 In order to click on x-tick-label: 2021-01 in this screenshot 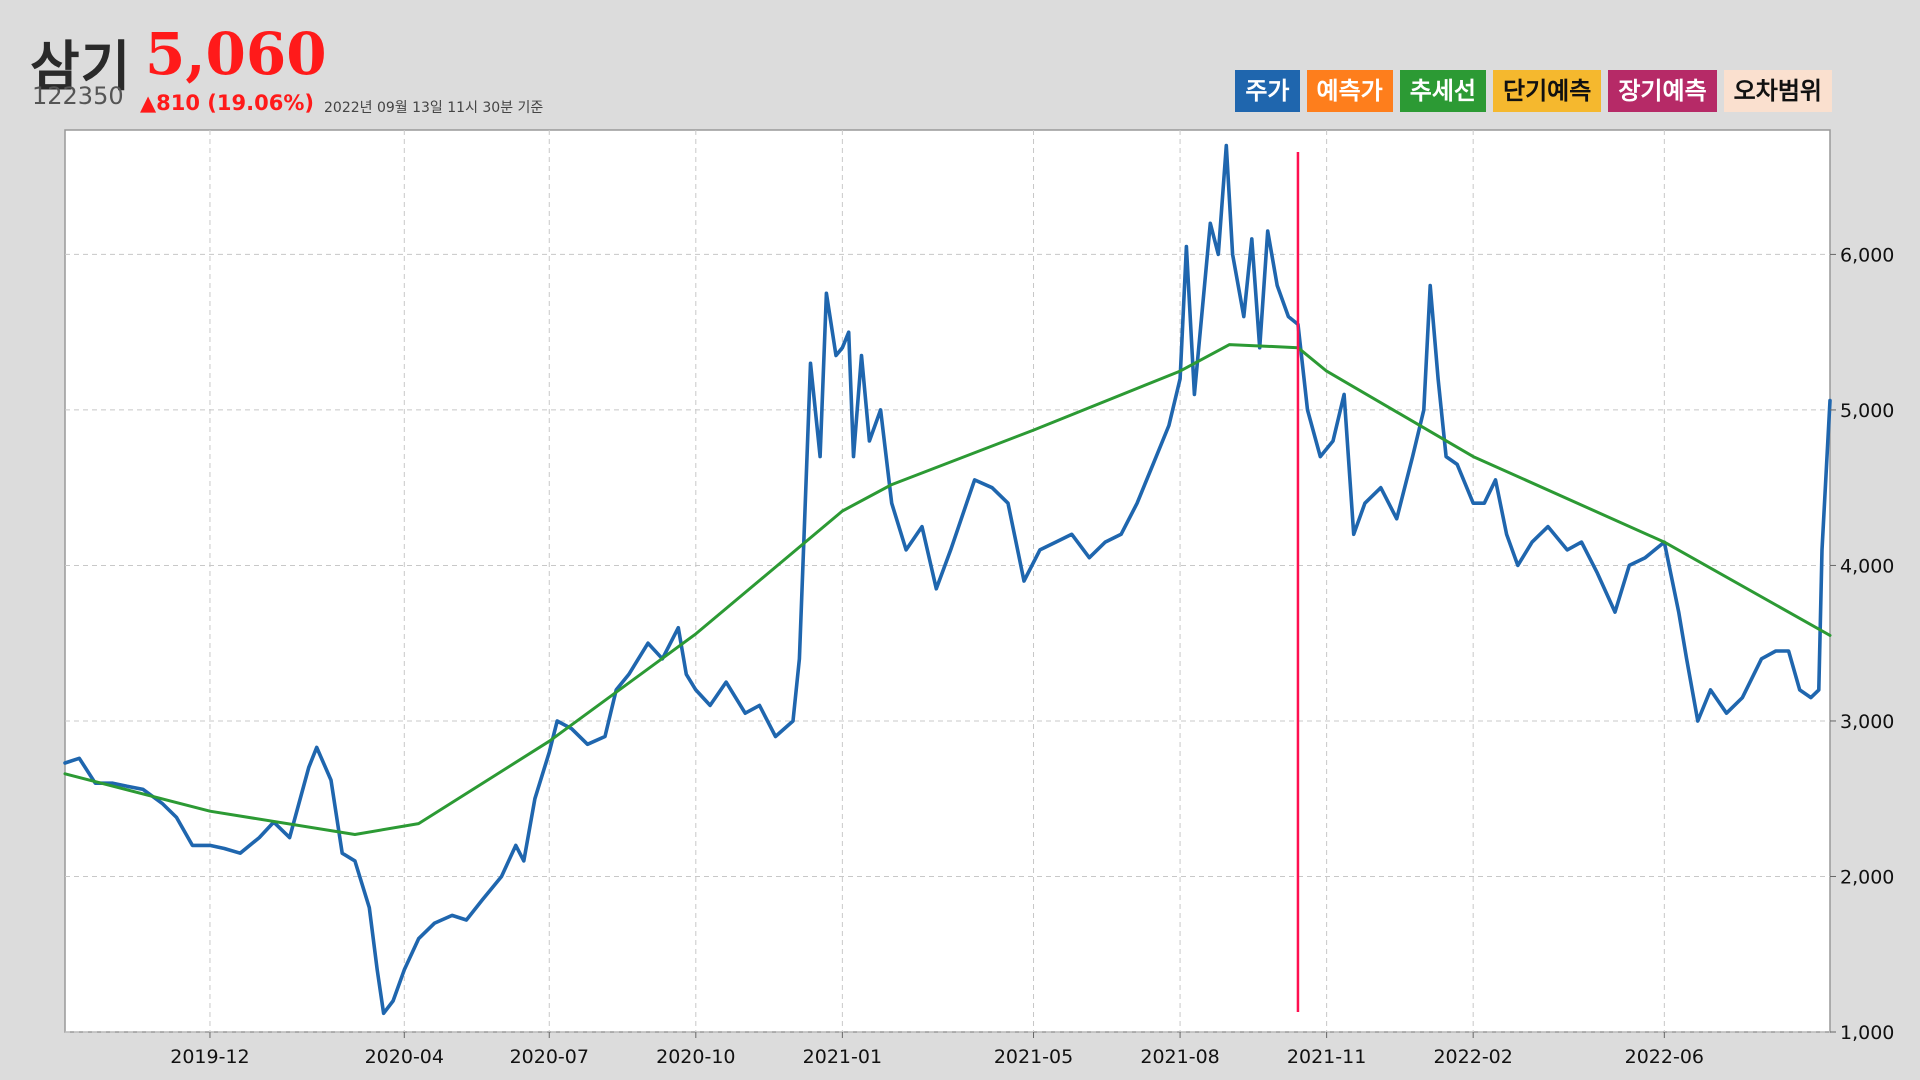, I will do `click(842, 1057)`.